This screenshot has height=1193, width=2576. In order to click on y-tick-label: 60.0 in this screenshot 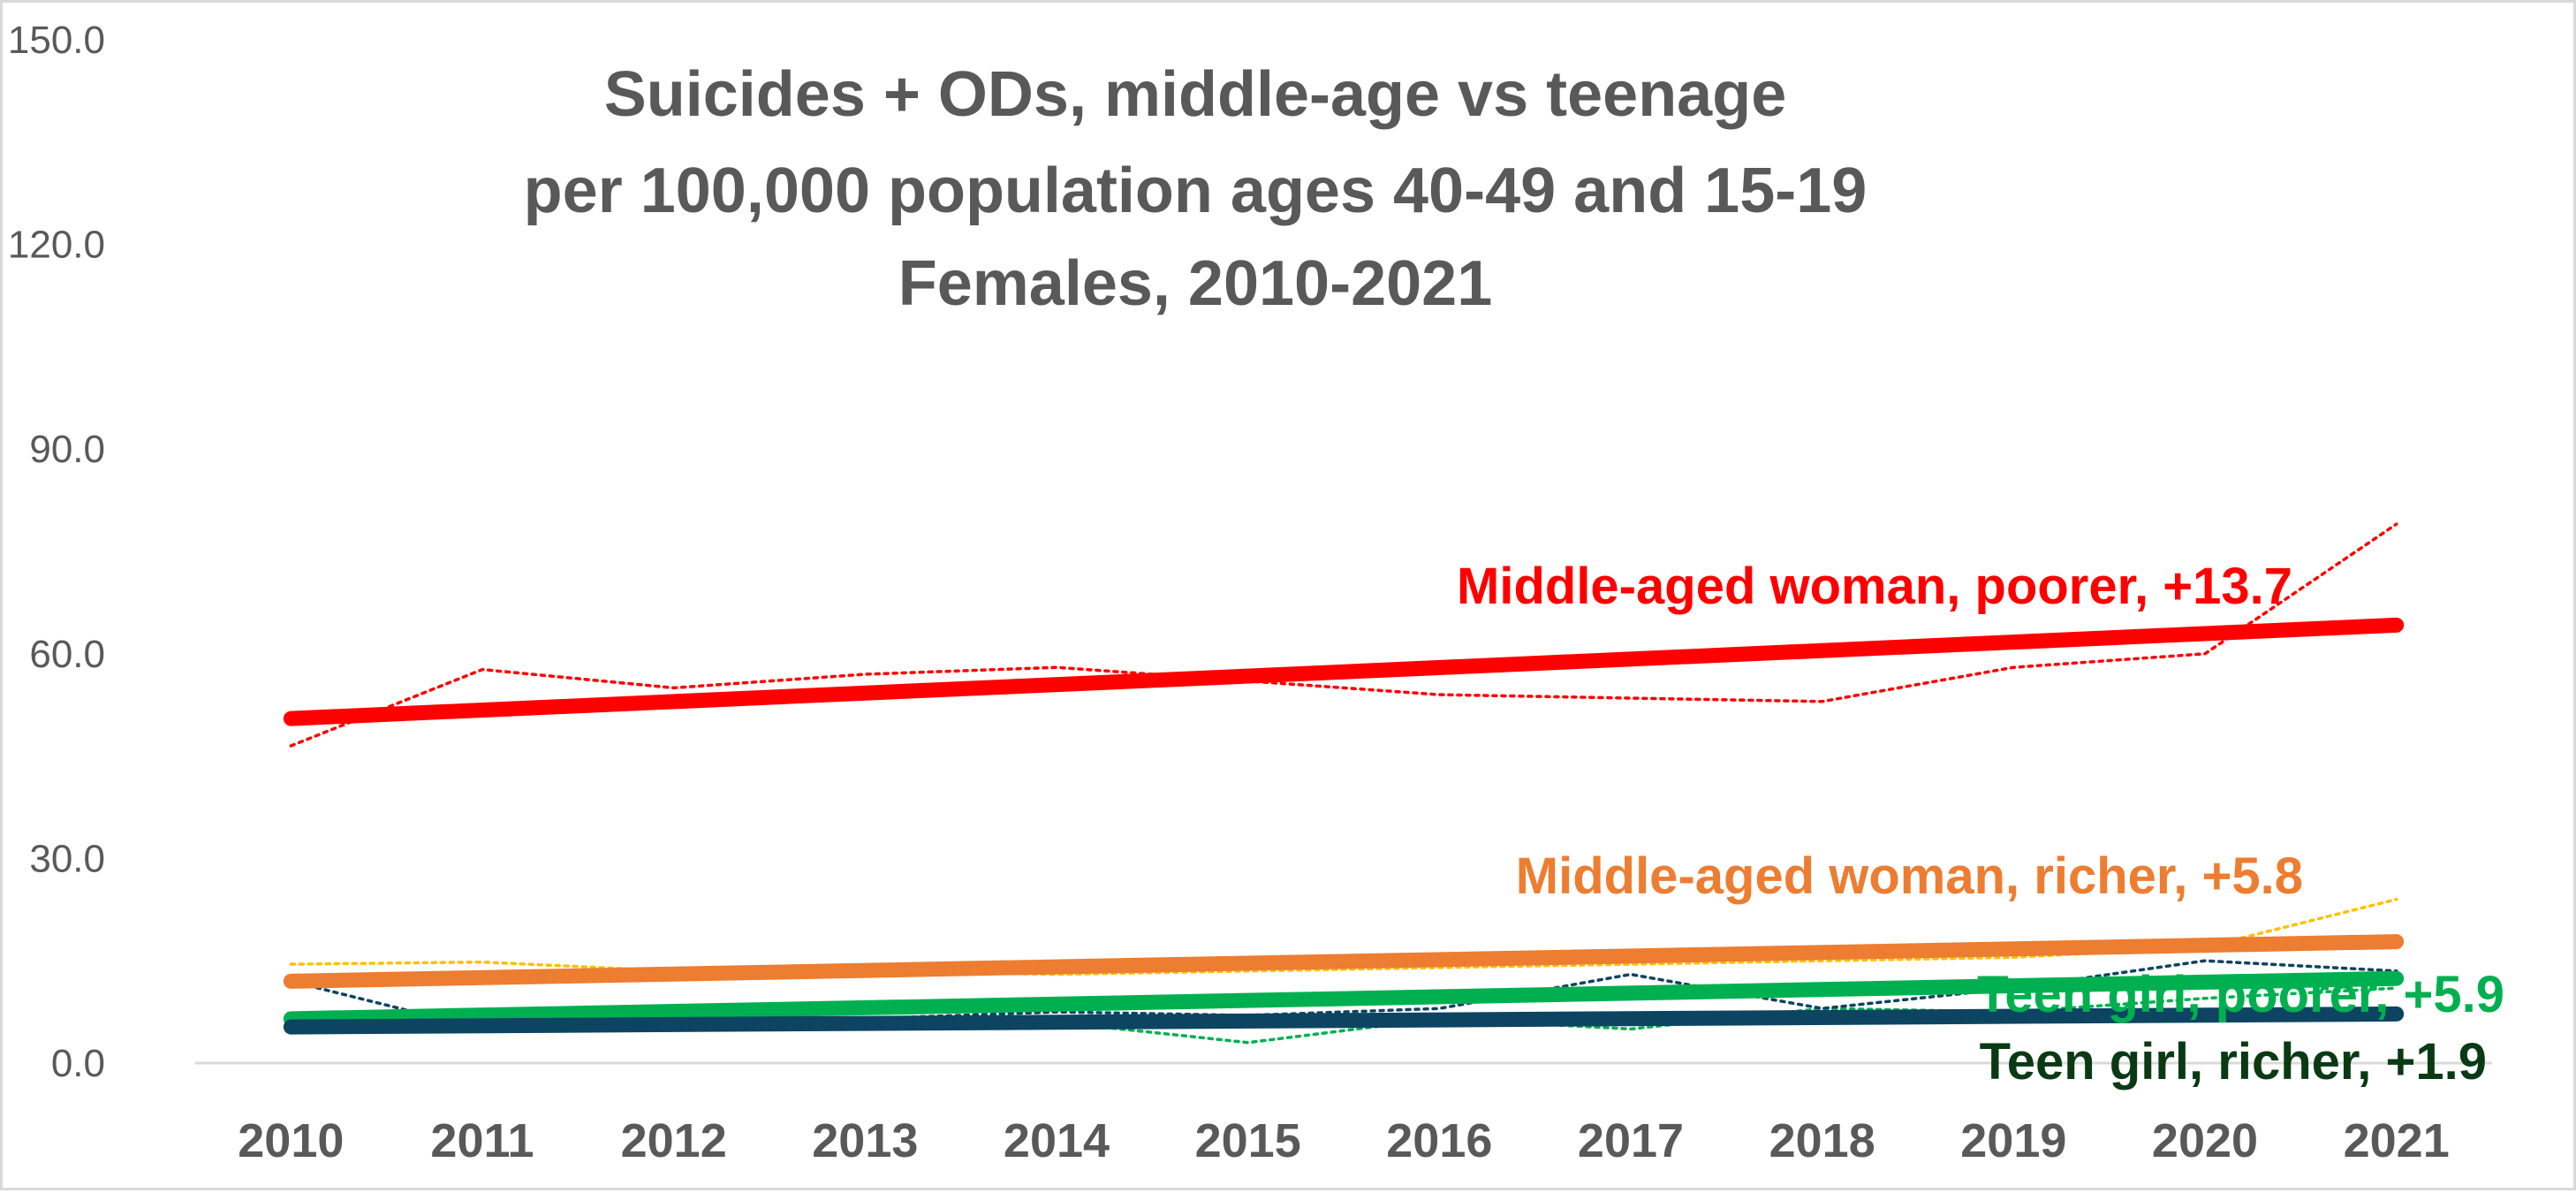, I will do `click(67, 654)`.